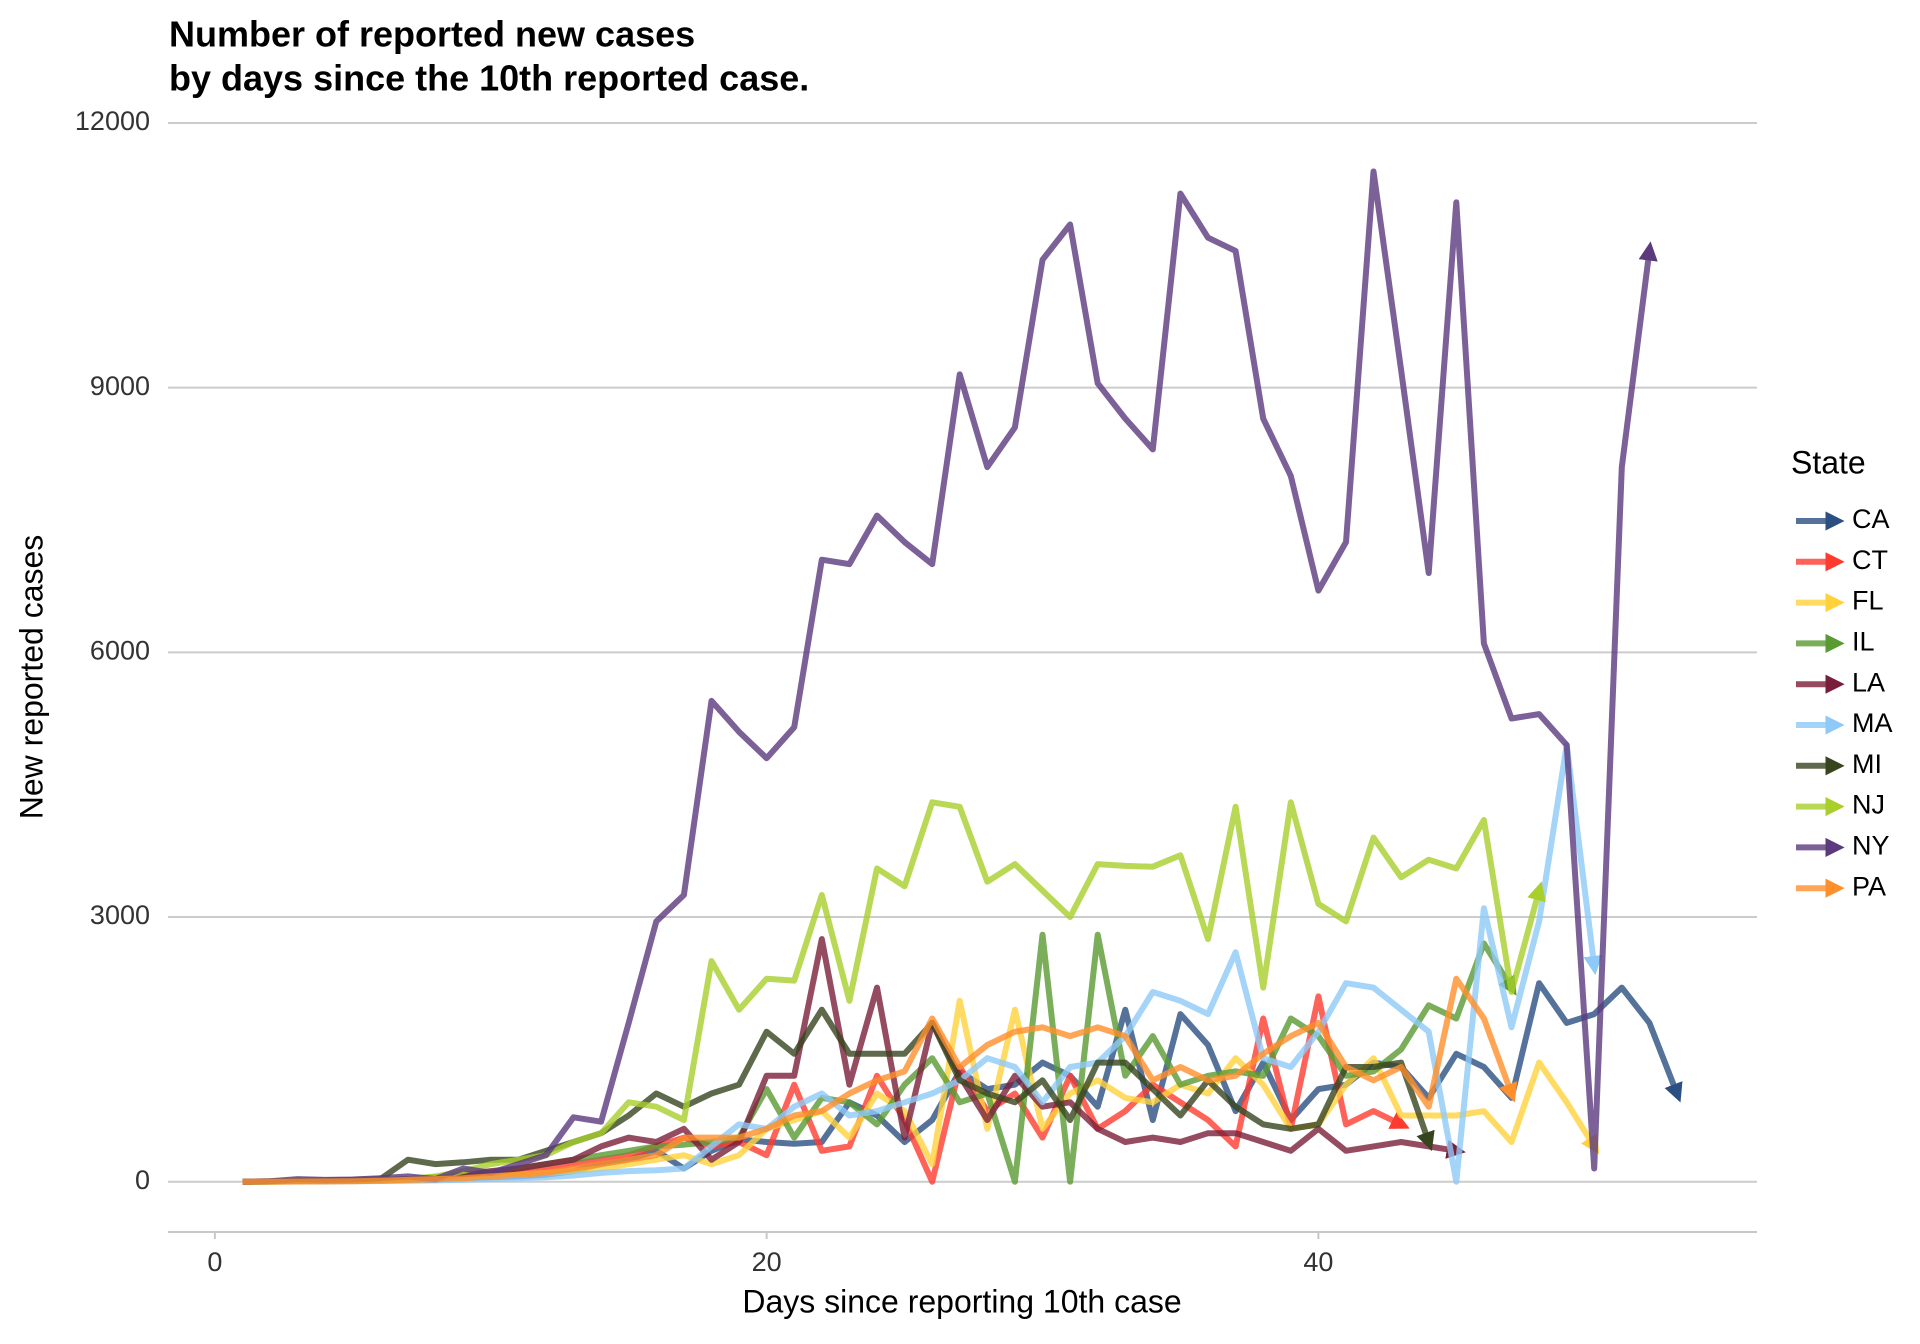 This screenshot has height=1344, width=1920. I want to click on legend-label: NJ, so click(1868, 805).